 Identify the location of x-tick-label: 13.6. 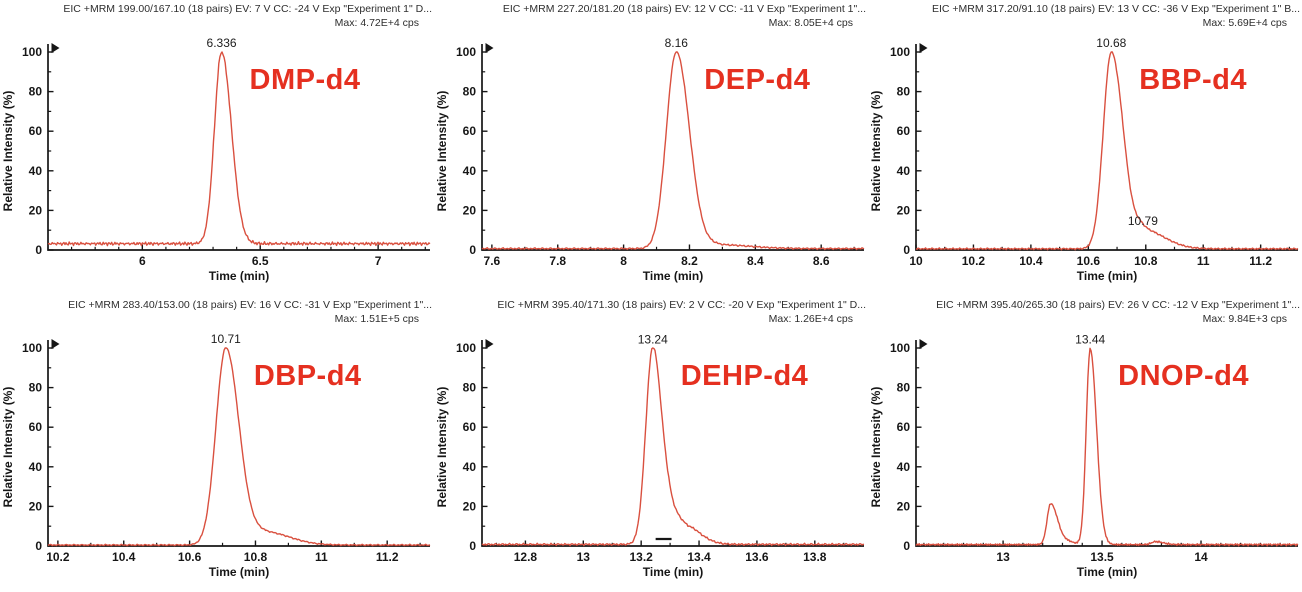
(757, 557).